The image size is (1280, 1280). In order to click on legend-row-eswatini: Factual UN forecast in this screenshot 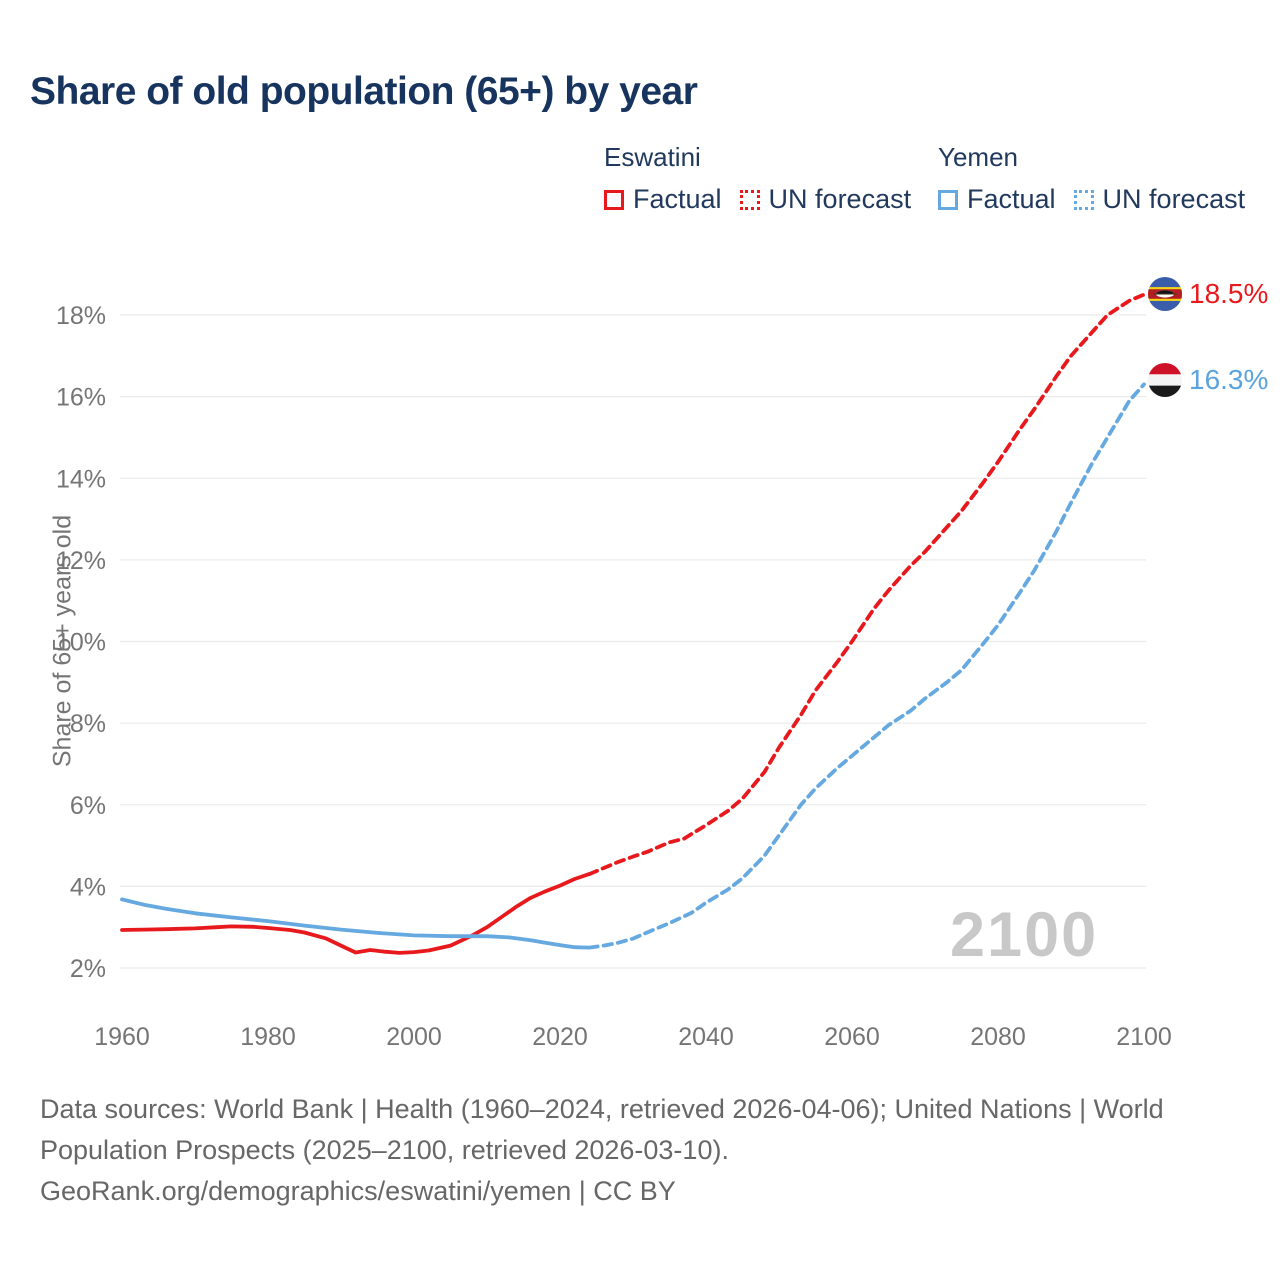, I will do `click(757, 199)`.